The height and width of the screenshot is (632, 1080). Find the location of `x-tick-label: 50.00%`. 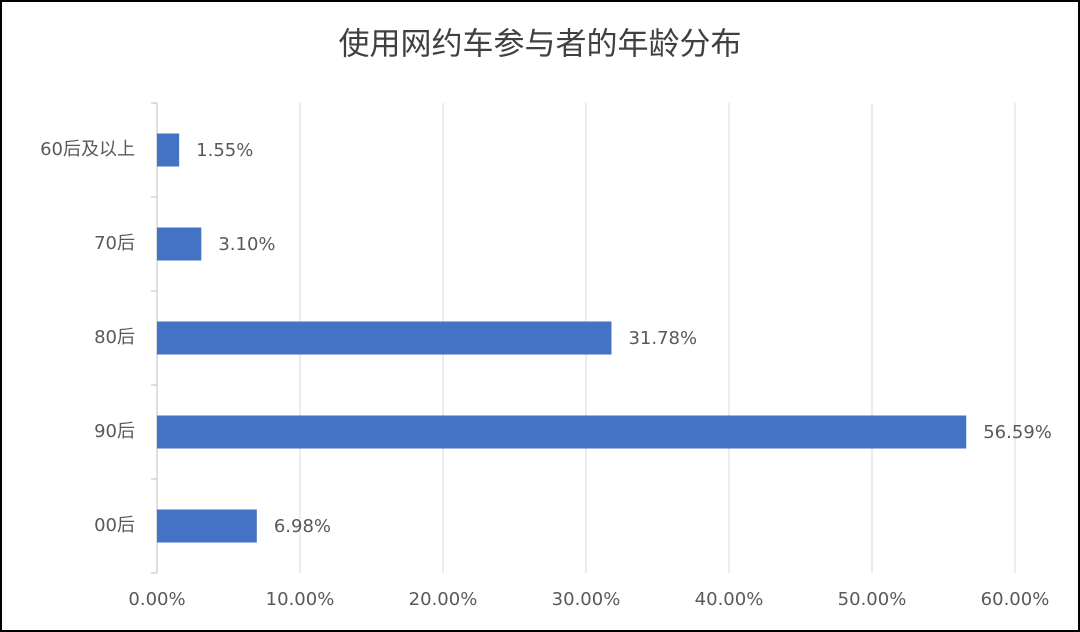

x-tick-label: 50.00% is located at coordinates (872, 599).